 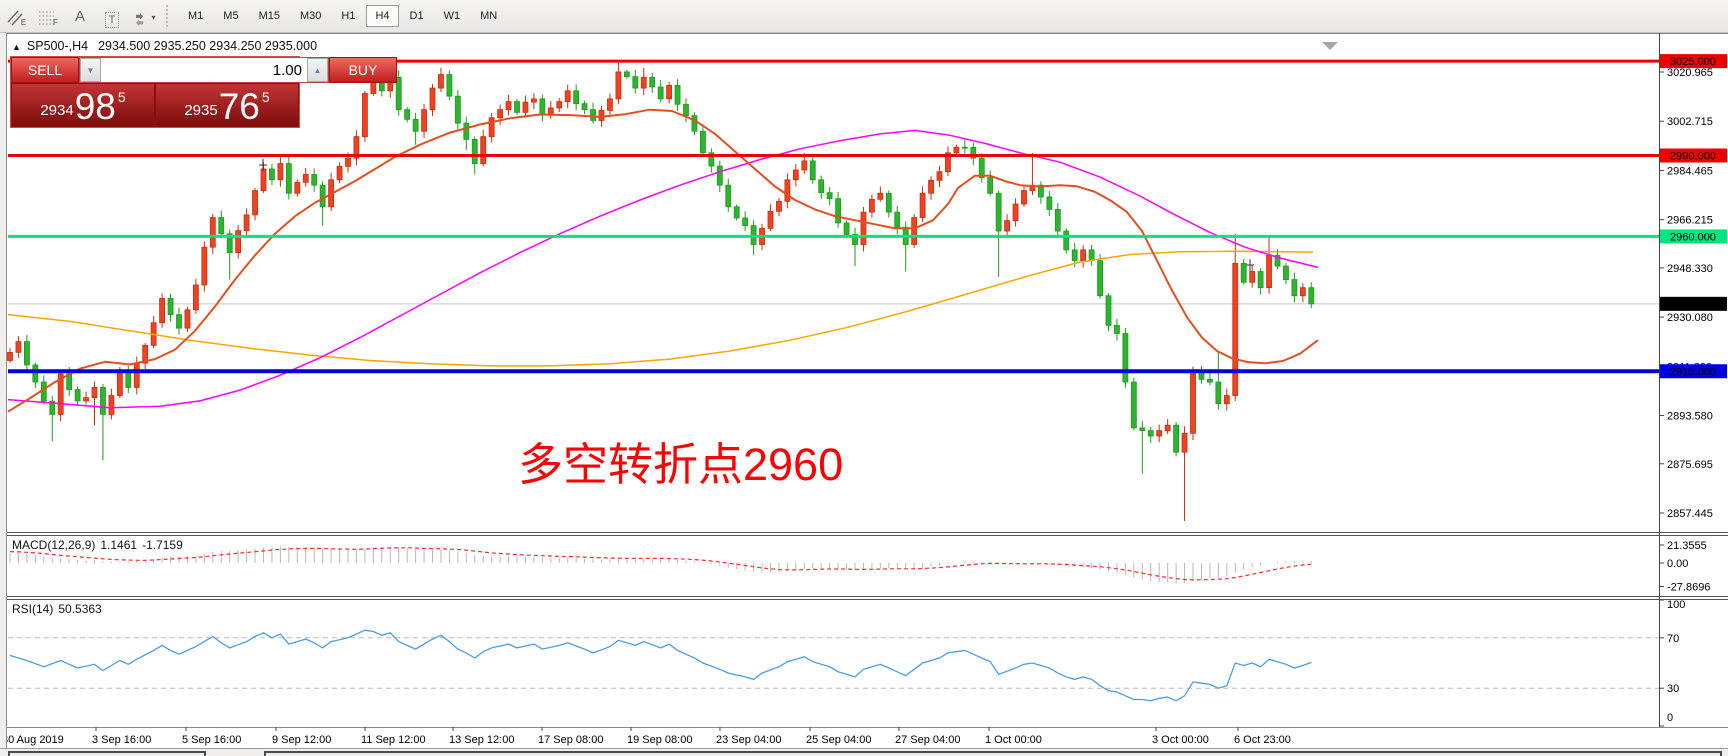 What do you see at coordinates (112, 16) in the screenshot?
I see `text-label-tool: T` at bounding box center [112, 16].